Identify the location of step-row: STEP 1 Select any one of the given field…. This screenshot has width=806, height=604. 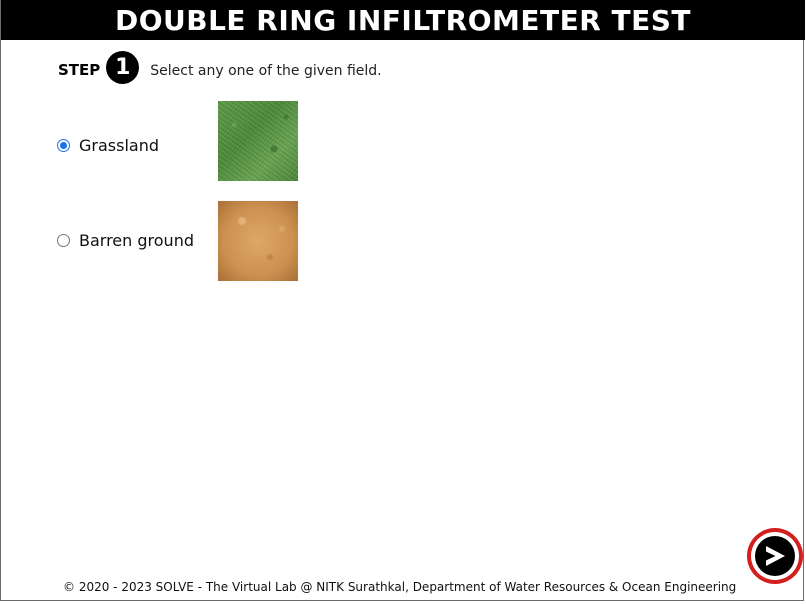
(220, 67).